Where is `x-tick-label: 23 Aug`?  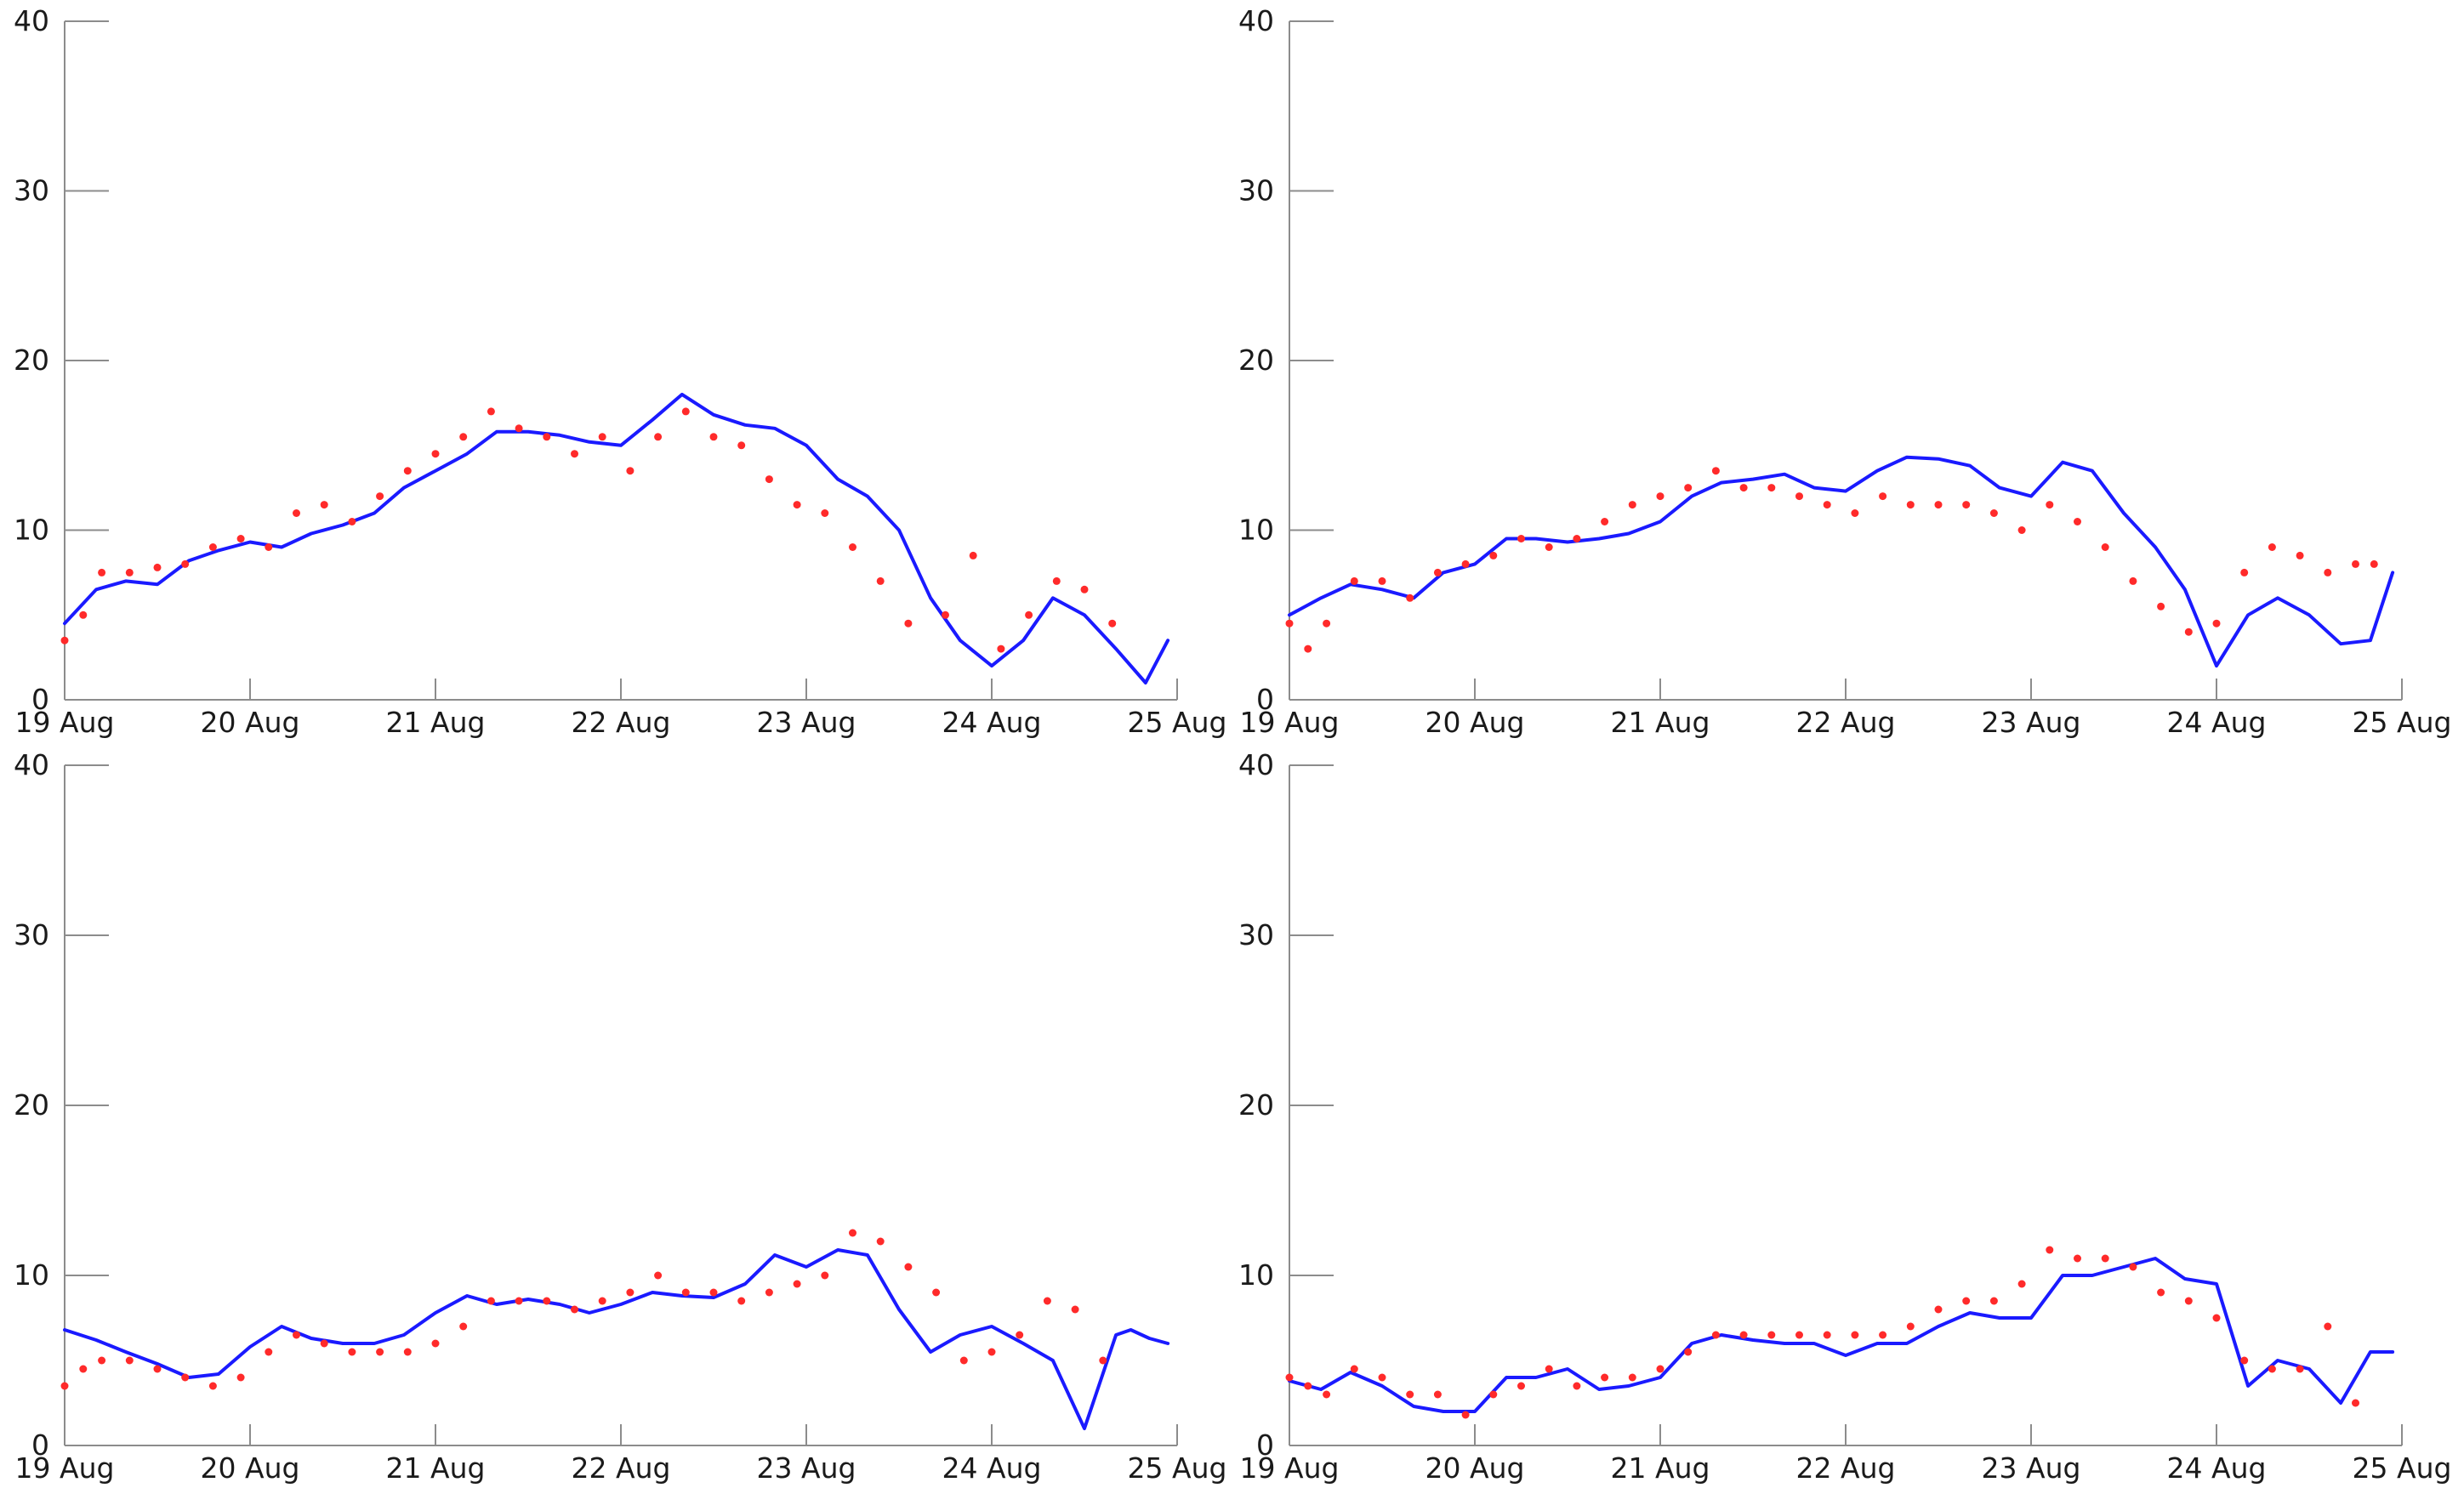
x-tick-label: 23 Aug is located at coordinates (806, 1468).